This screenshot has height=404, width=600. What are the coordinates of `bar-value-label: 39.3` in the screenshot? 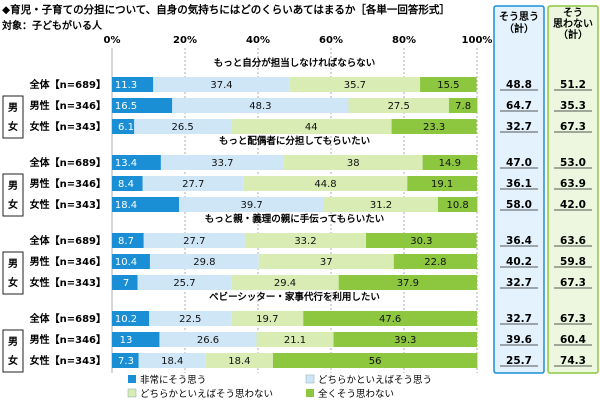 It's located at (405, 340).